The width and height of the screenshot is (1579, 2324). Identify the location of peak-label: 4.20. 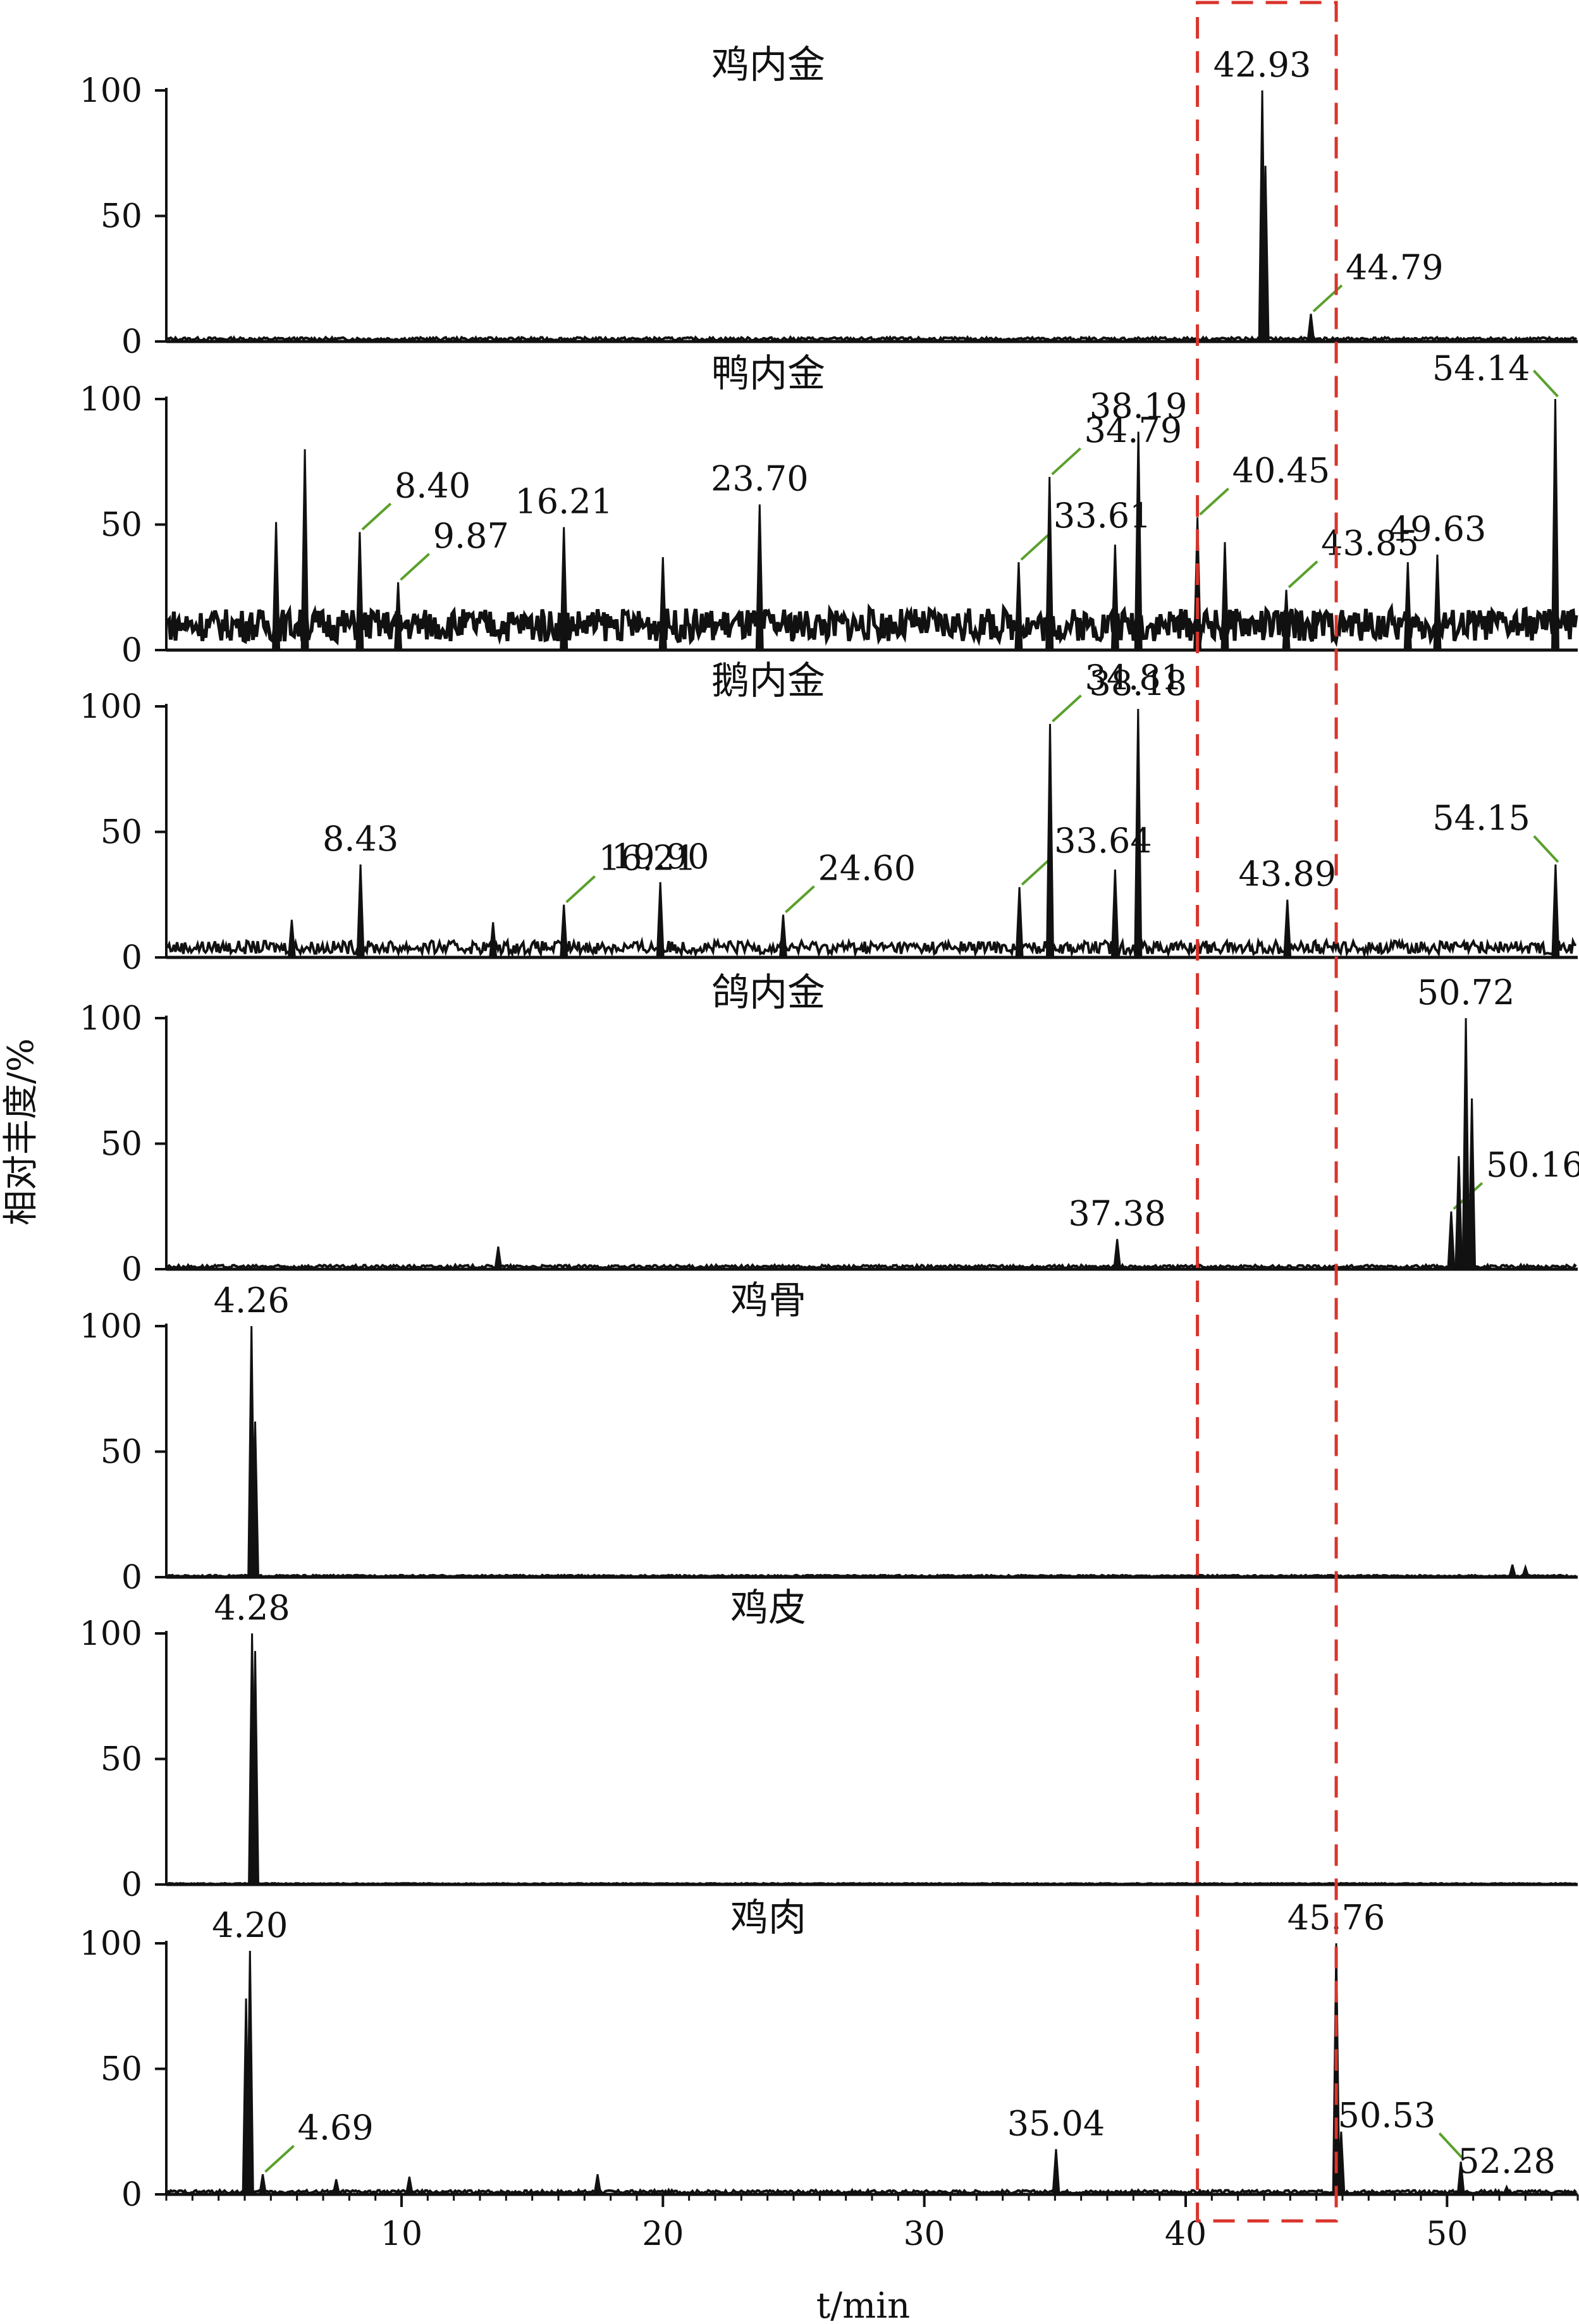
(250, 1925).